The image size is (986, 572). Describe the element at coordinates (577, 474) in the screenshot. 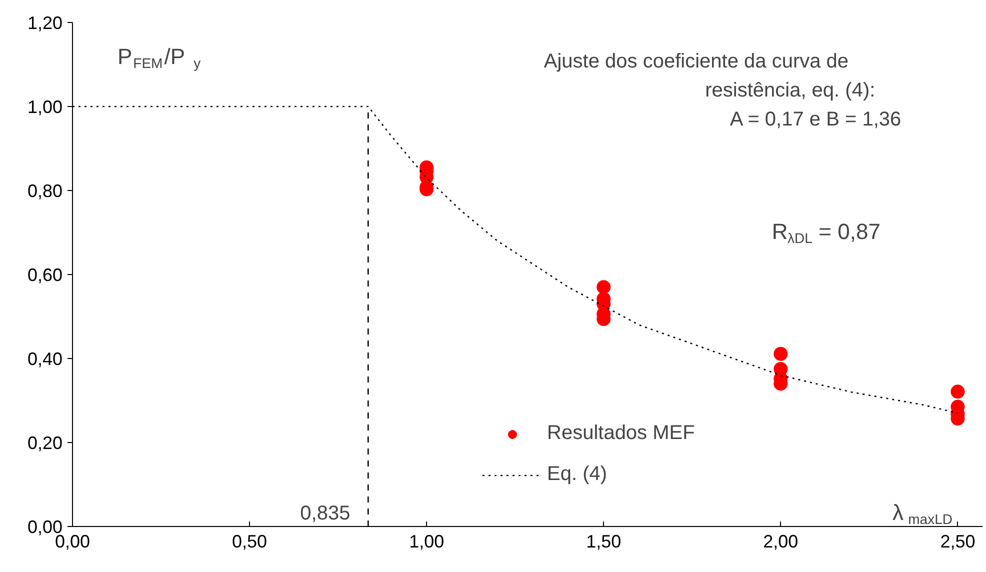

I see `legend-label: Eq. (4)` at that location.